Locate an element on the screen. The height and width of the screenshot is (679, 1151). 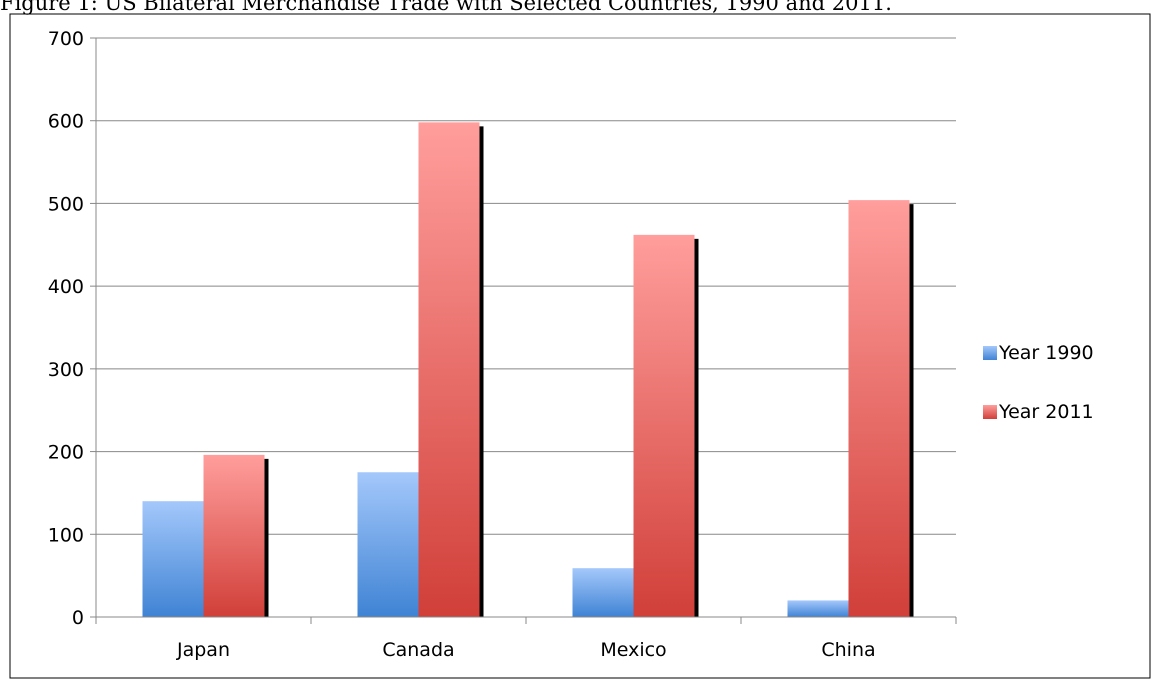
bar-year-2011-japan is located at coordinates (234, 535).